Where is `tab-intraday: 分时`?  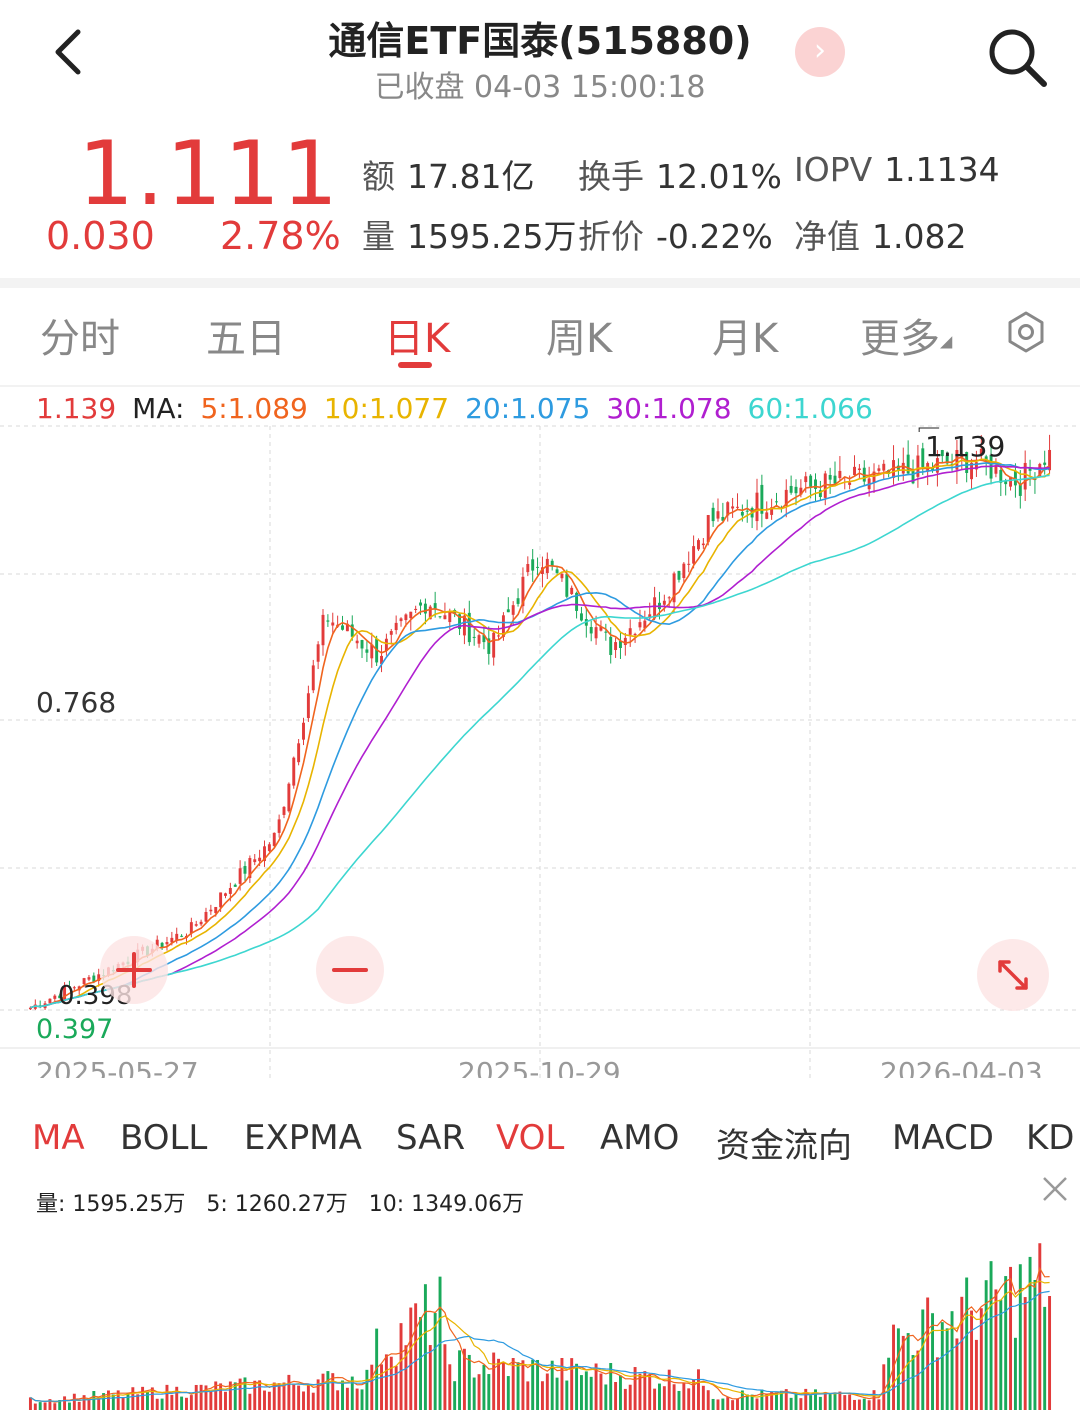 tab-intraday: 分时 is located at coordinates (80, 339).